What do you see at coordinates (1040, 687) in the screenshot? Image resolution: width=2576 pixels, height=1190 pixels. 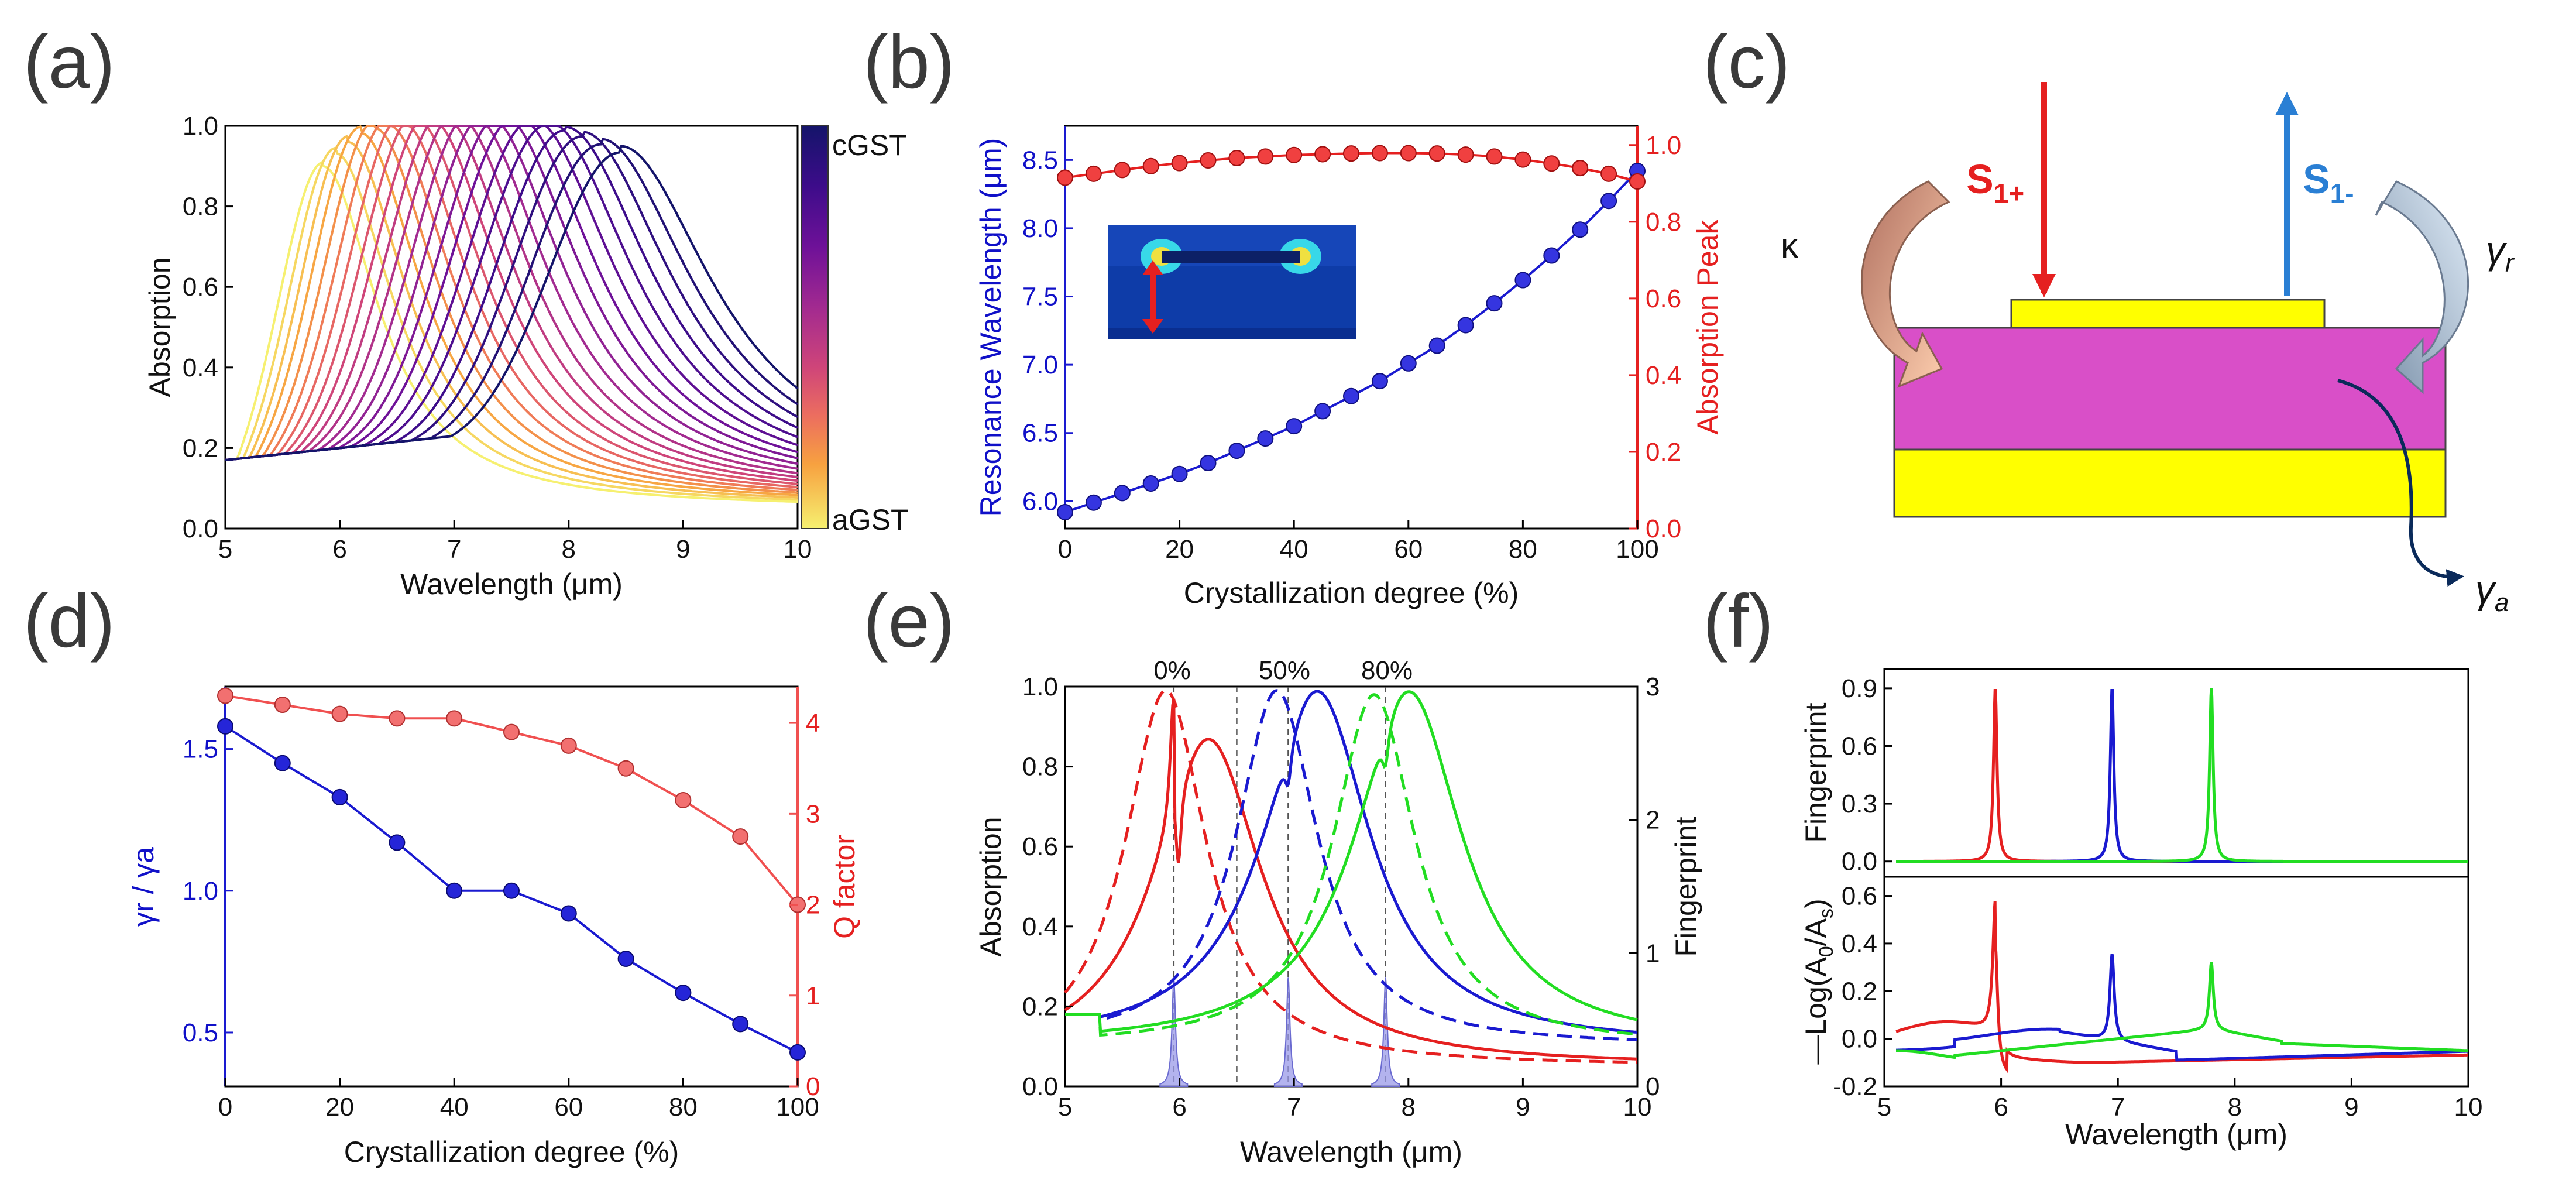 I see `panel-e-left-ytick-label: 1.0` at bounding box center [1040, 687].